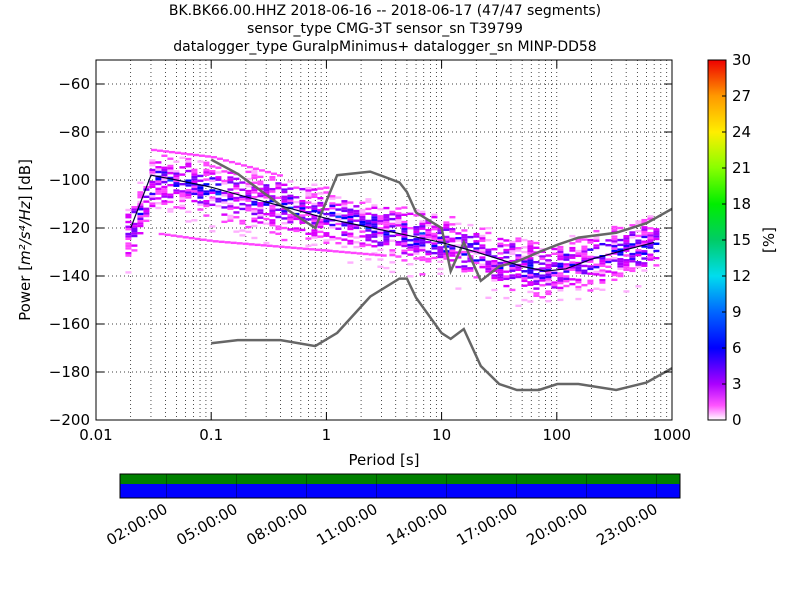  Describe the element at coordinates (136, 524) in the screenshot. I see `timeline-tick-label: 02:00:00` at that location.